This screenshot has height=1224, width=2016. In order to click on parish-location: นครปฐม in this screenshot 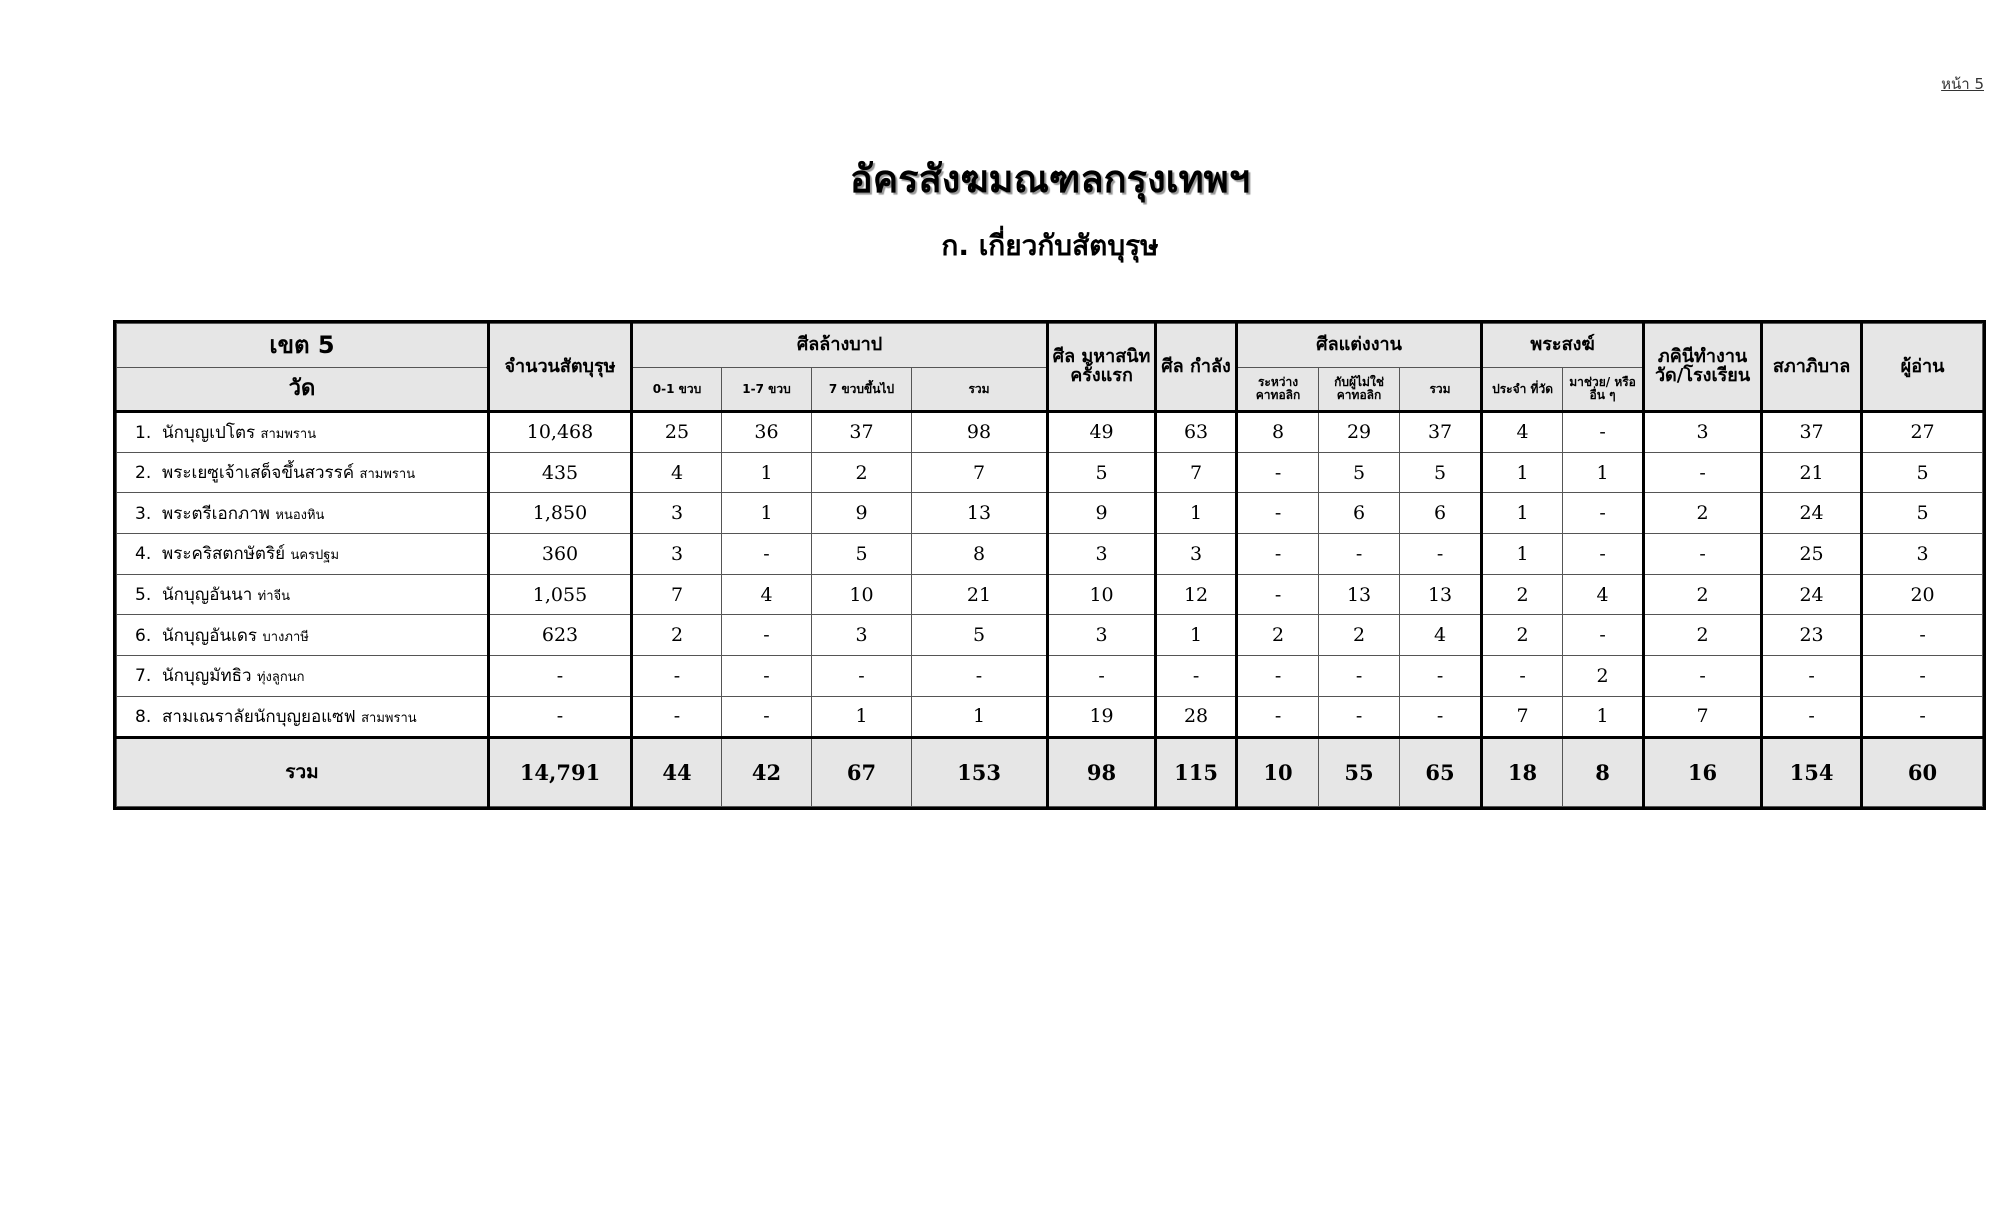, I will do `click(315, 556)`.